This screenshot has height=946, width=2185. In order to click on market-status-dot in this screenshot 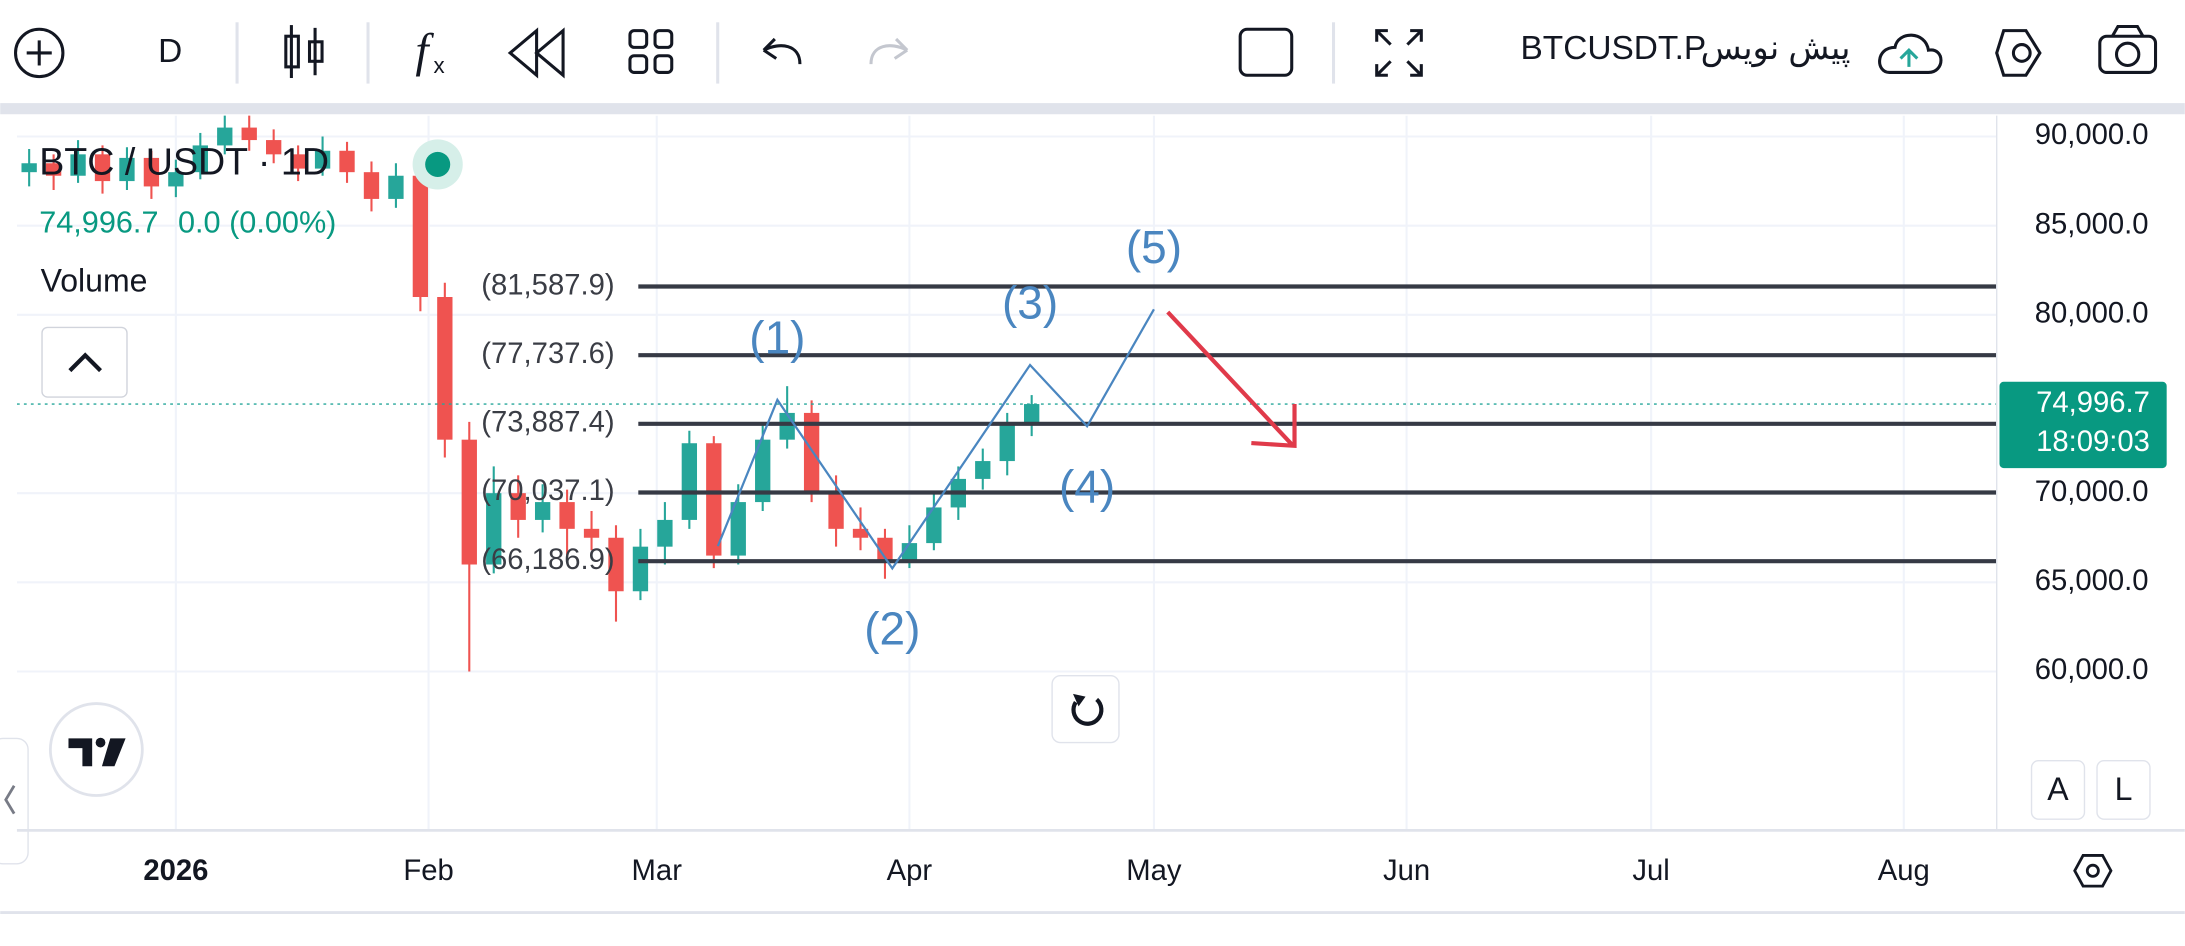, I will do `click(438, 164)`.